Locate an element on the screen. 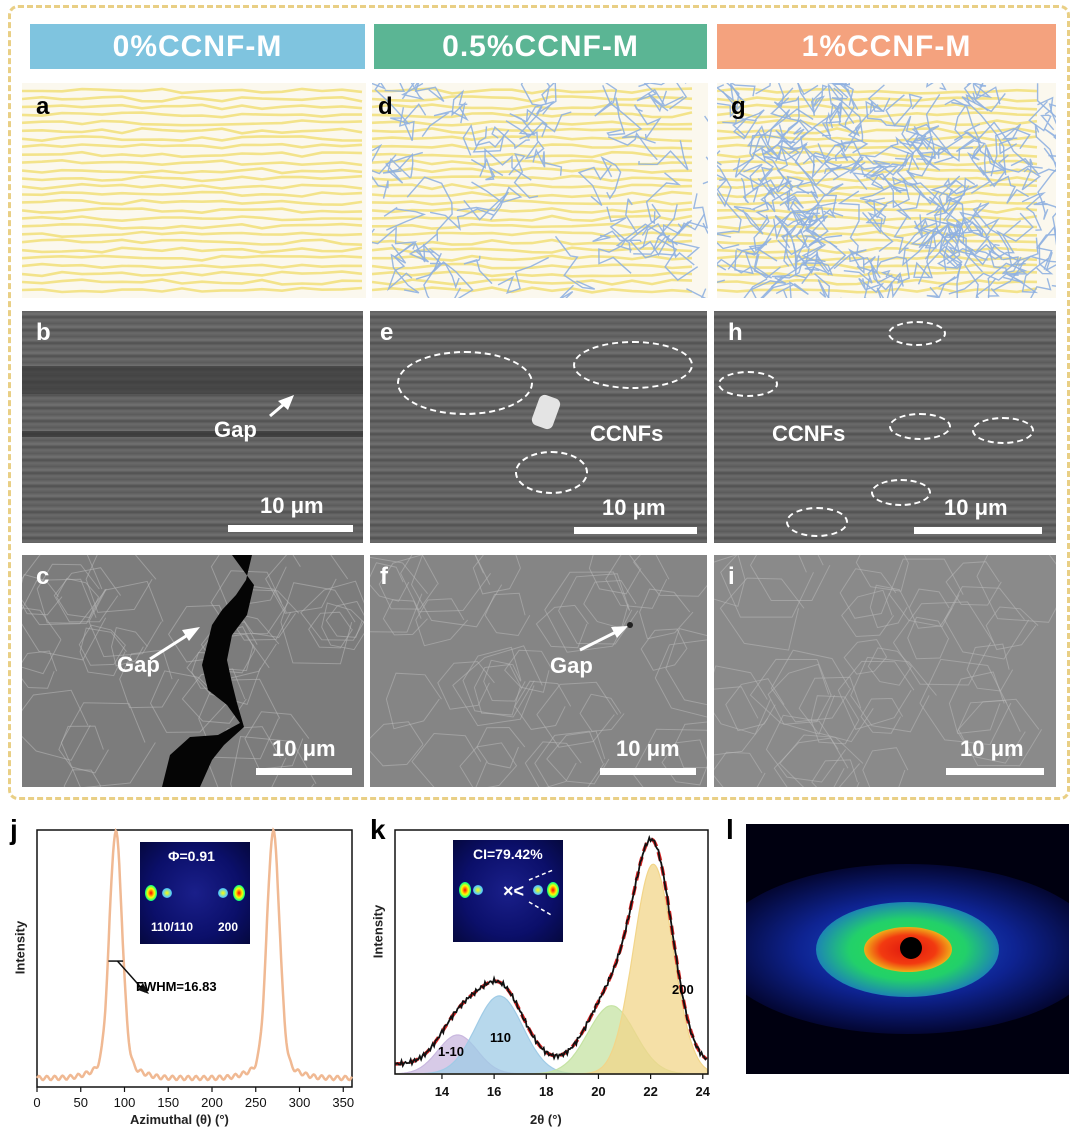 This screenshot has height=1134, width=1080. fiber-schematic-d is located at coordinates (540, 190).